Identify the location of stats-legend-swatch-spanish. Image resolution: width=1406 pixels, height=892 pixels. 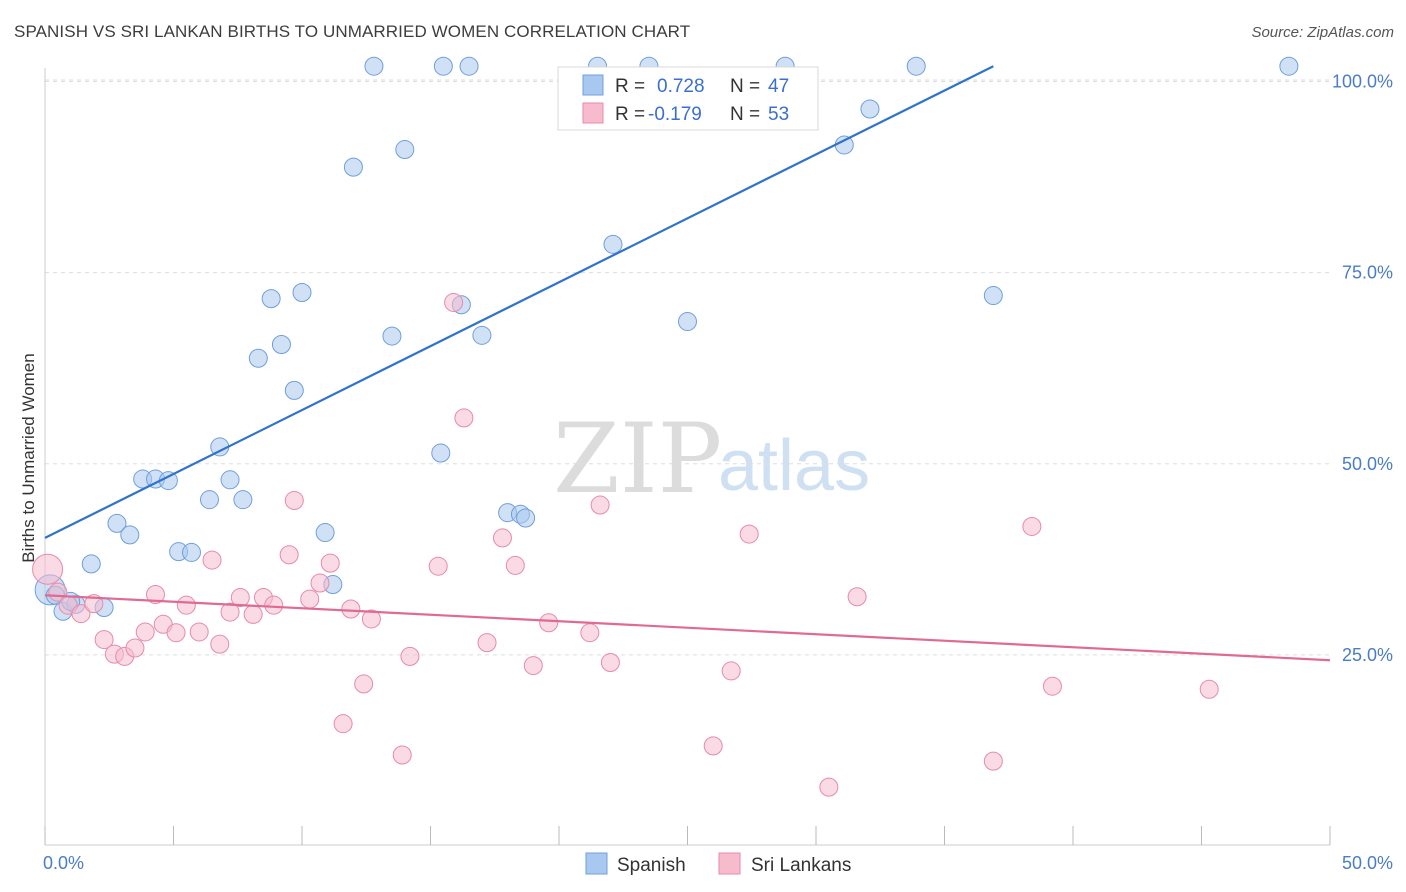
(593, 85).